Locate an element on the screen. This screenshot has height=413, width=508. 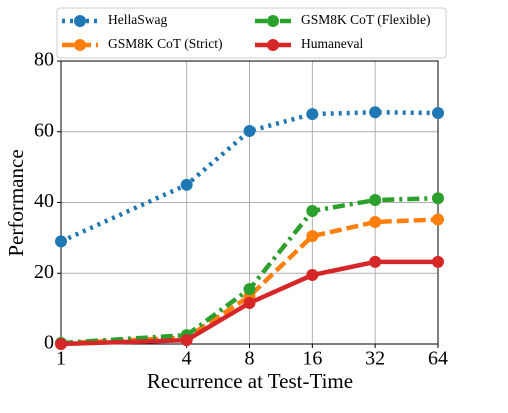
x-tick-label: 16 is located at coordinates (312, 359).